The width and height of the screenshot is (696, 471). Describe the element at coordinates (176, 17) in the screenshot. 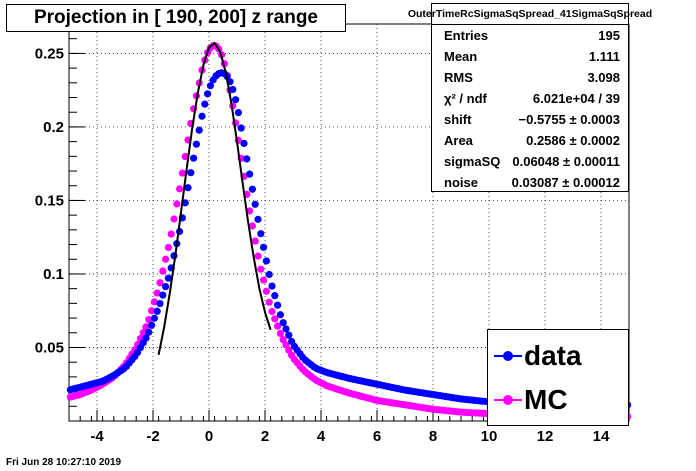

I see `chart-title-text: Projection in [ 190, 200] z range` at that location.